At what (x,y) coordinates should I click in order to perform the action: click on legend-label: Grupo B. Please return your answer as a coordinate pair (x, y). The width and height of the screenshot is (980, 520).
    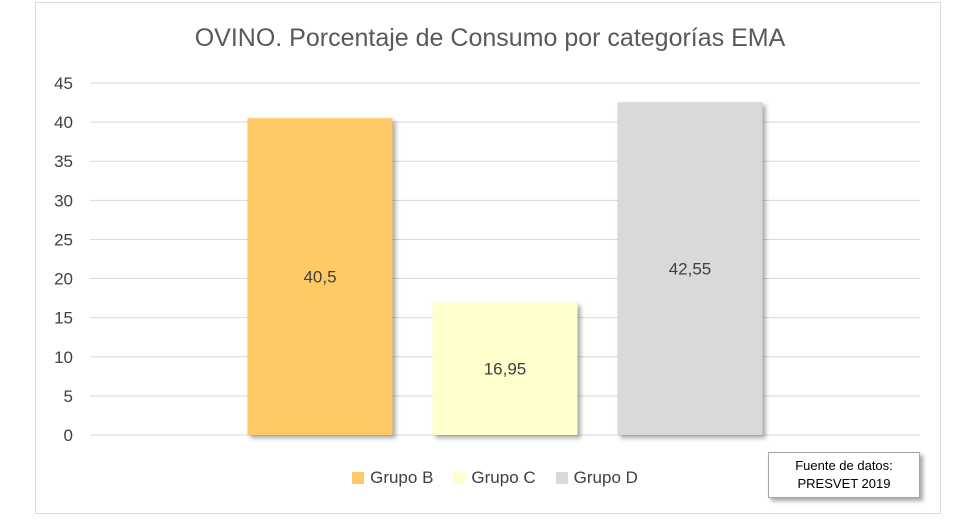
    Looking at the image, I should click on (402, 477).